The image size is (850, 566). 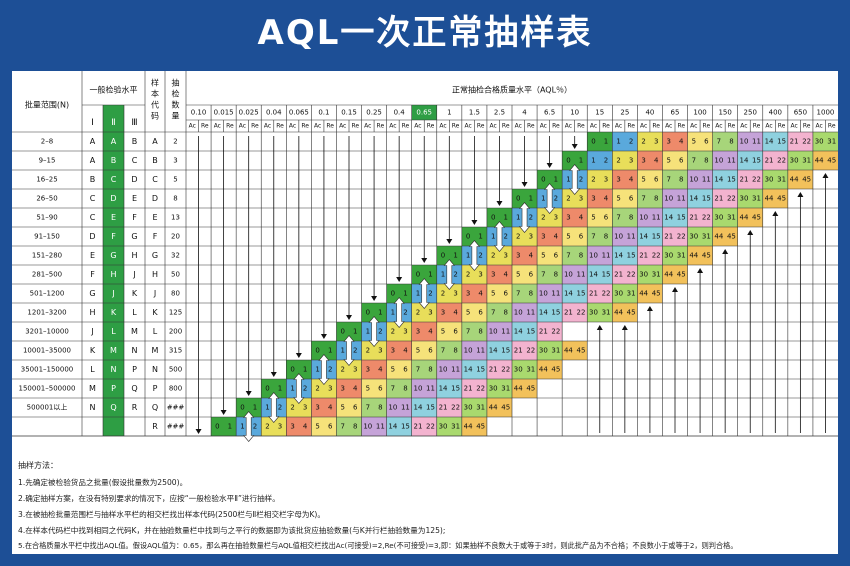 I want to click on aql-value-label: 0.10, so click(x=199, y=113).